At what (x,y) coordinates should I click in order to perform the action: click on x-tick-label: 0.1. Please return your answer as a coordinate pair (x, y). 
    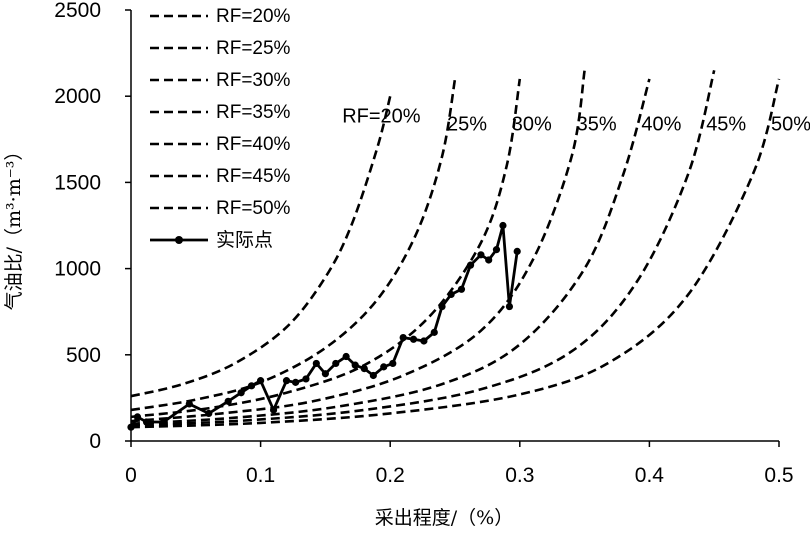
    Looking at the image, I should click on (260, 475).